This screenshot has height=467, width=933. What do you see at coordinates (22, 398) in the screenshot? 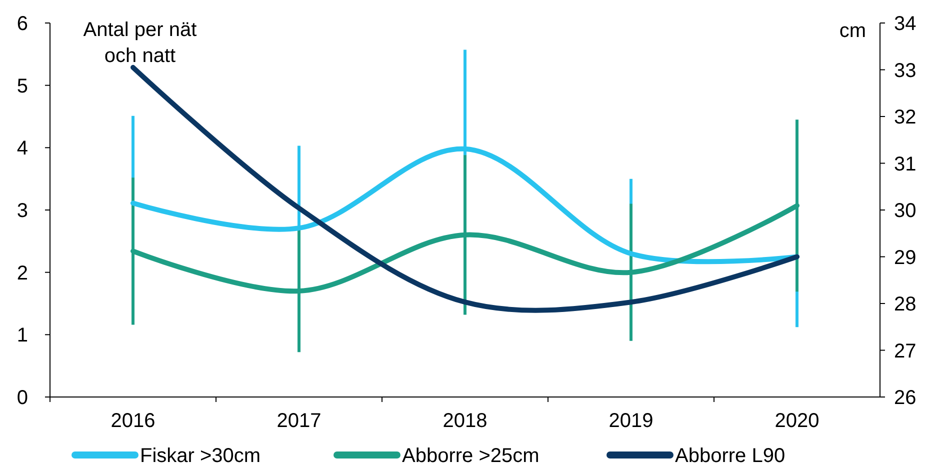
I see `y-tick-label: 0` at bounding box center [22, 398].